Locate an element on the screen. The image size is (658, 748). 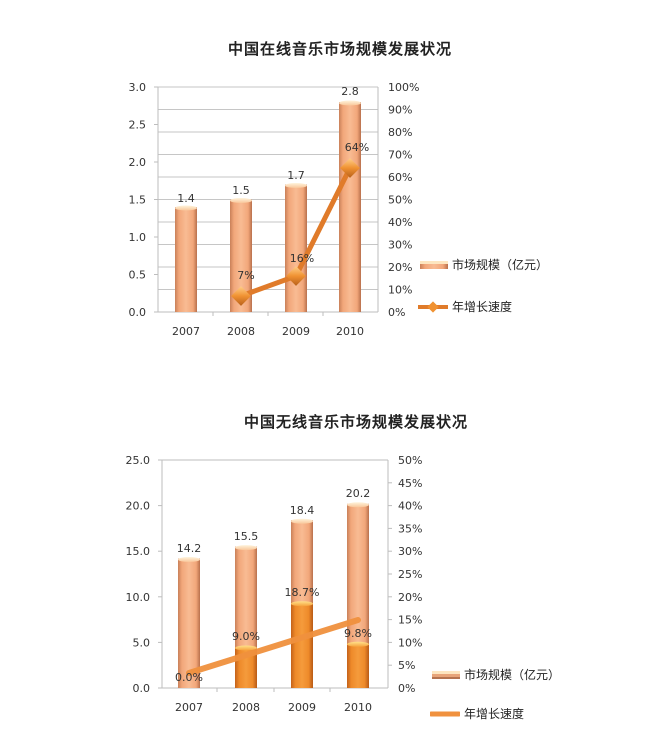
chart1-y2tick: 10% is located at coordinates (400, 290).